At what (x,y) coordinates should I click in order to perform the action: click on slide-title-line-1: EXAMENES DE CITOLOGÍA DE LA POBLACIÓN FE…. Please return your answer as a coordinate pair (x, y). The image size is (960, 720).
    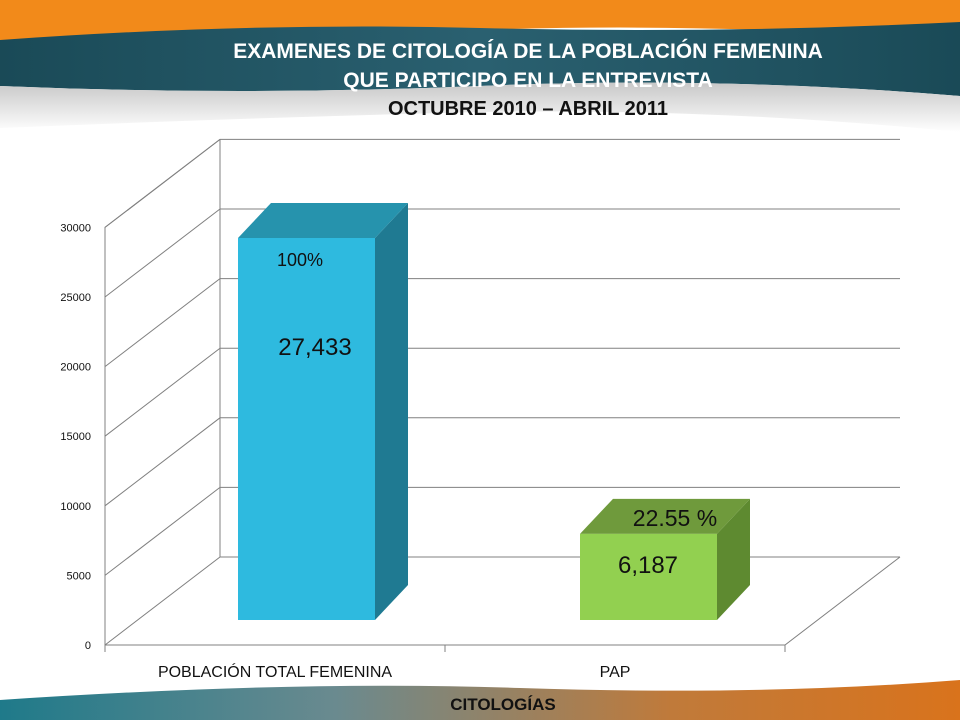
    Looking at the image, I should click on (528, 51).